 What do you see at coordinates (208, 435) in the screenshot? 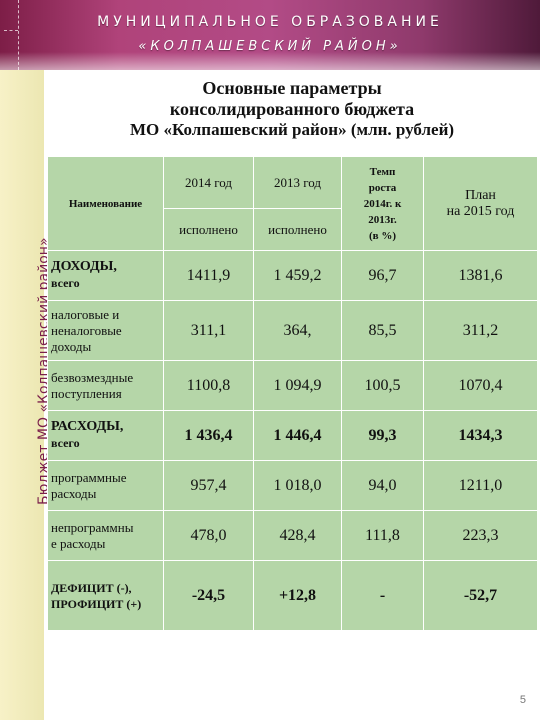
I see `cell-2014: 1 436,4` at bounding box center [208, 435].